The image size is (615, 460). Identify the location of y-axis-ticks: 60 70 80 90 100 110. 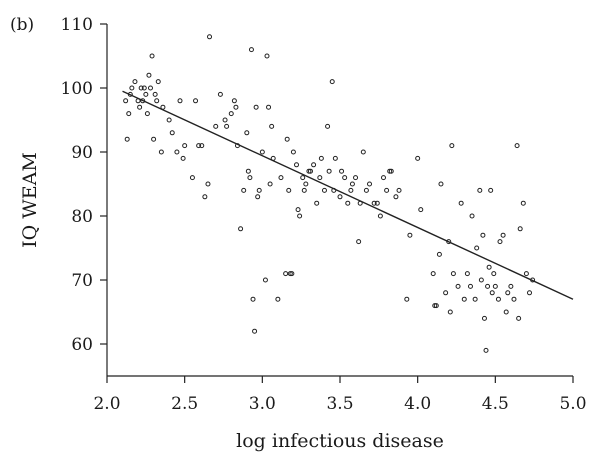
(84, 185).